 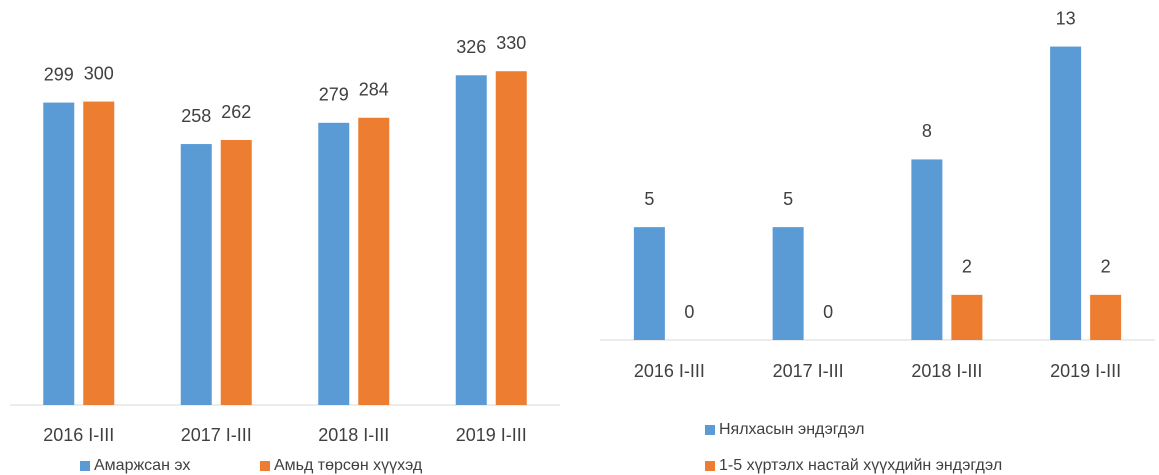 What do you see at coordinates (792, 429) in the screenshot?
I see `legend-label: Нялхасын эндэгдэл` at bounding box center [792, 429].